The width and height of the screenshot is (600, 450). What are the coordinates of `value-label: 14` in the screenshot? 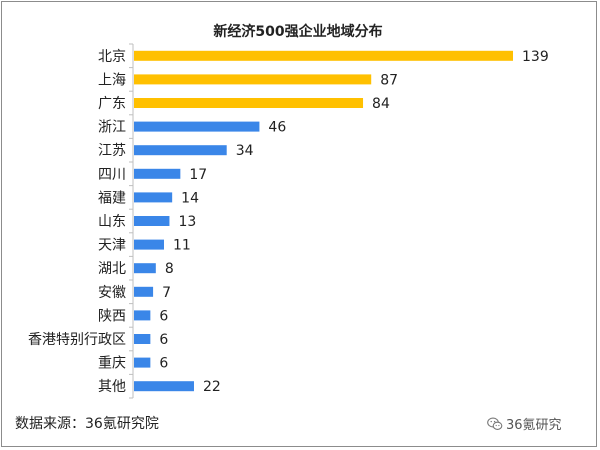 It's located at (190, 198).